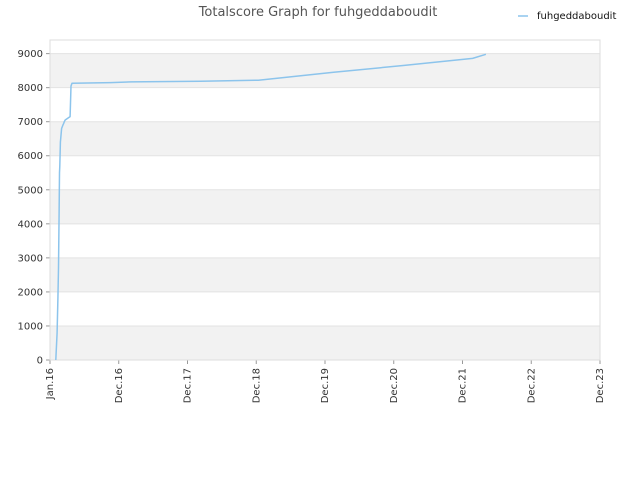  Describe the element at coordinates (576, 16) in the screenshot. I see `legend-label: fuhgeddaboudit` at that location.